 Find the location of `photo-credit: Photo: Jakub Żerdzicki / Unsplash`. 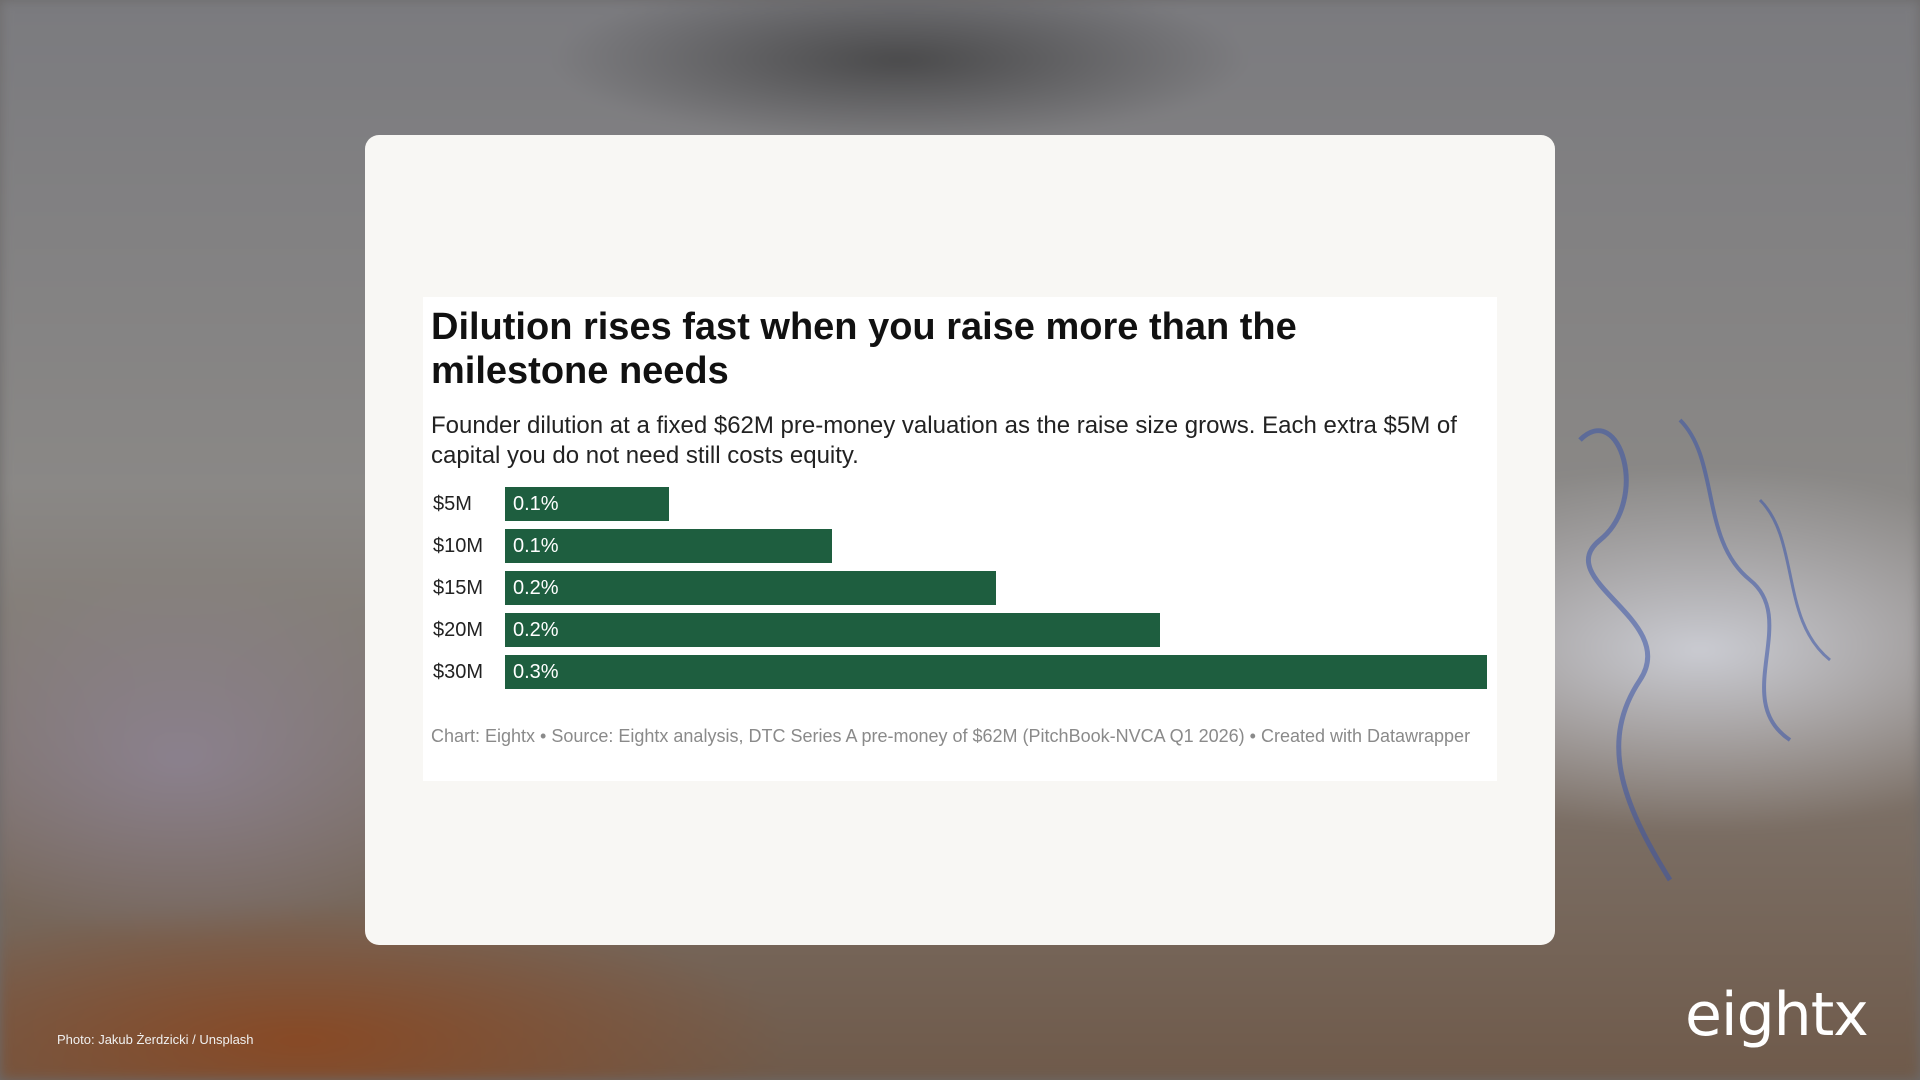

photo-credit: Photo: Jakub Żerdzicki / Unsplash is located at coordinates (155, 1039).